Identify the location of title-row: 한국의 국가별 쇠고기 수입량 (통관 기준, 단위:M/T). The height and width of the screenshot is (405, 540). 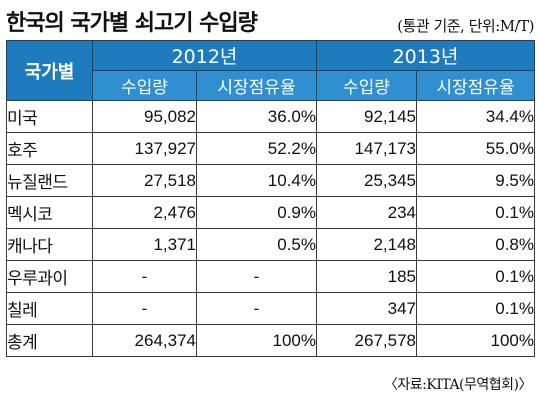
(270, 22).